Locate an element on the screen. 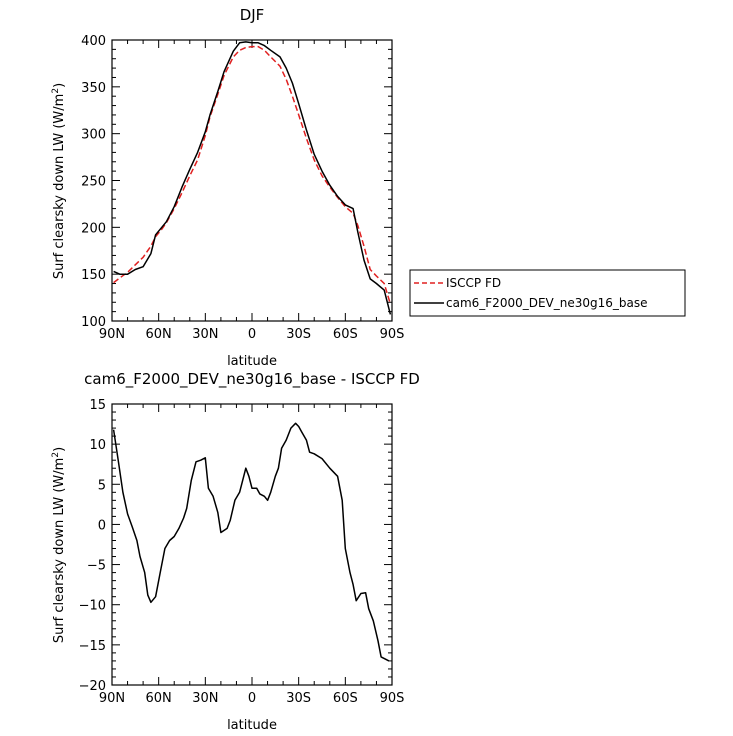 The height and width of the screenshot is (736, 733). y-tick-label: −20 is located at coordinates (92, 686).